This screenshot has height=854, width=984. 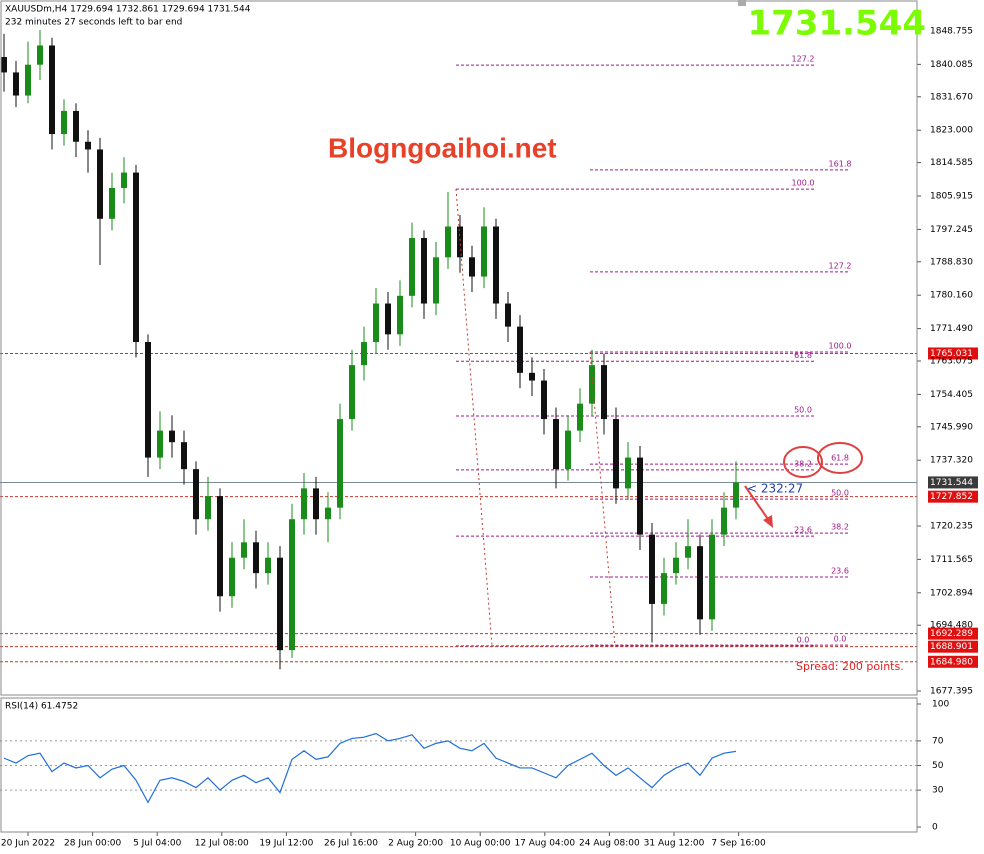 I want to click on x-tick-label: 31 Aug 12:00, so click(x=674, y=844).